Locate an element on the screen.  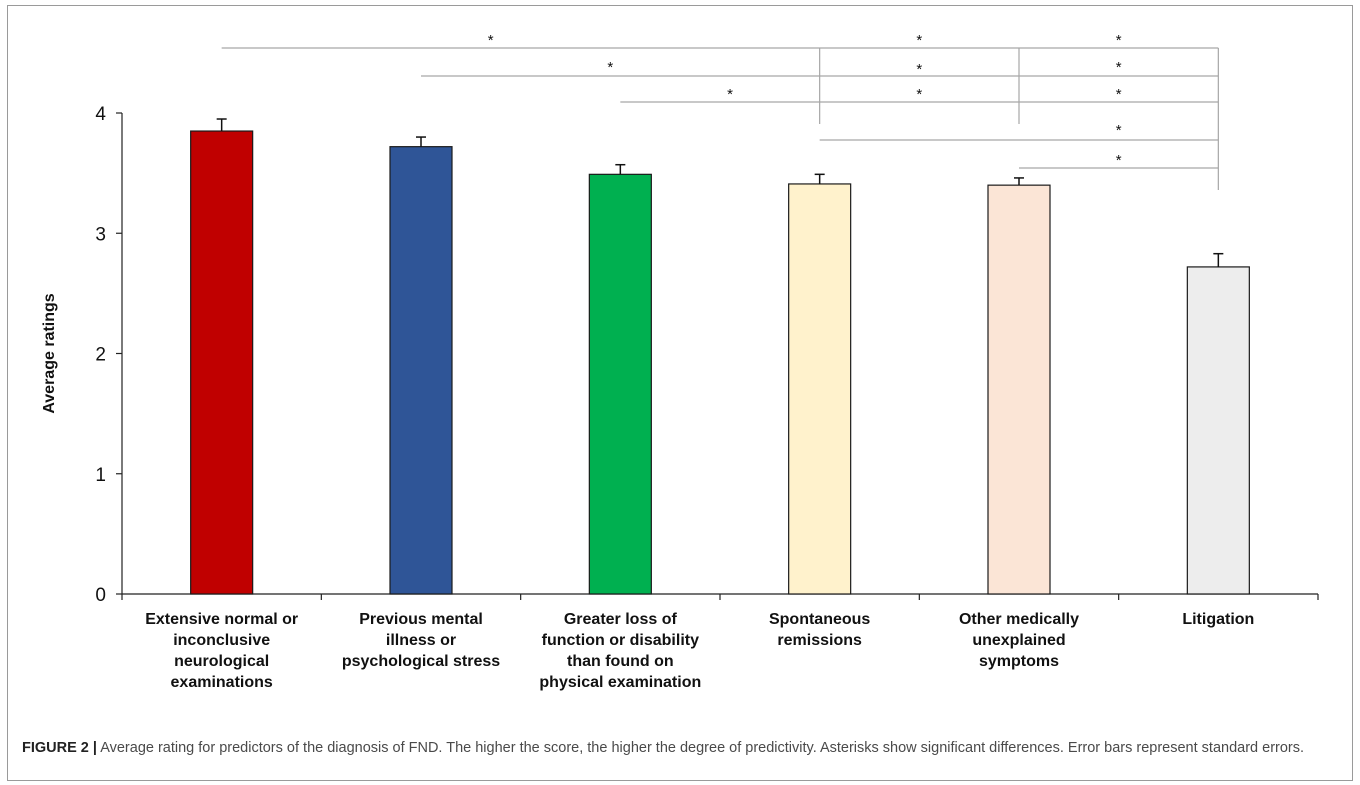
x-category-label: illness or is located at coordinates (421, 640).